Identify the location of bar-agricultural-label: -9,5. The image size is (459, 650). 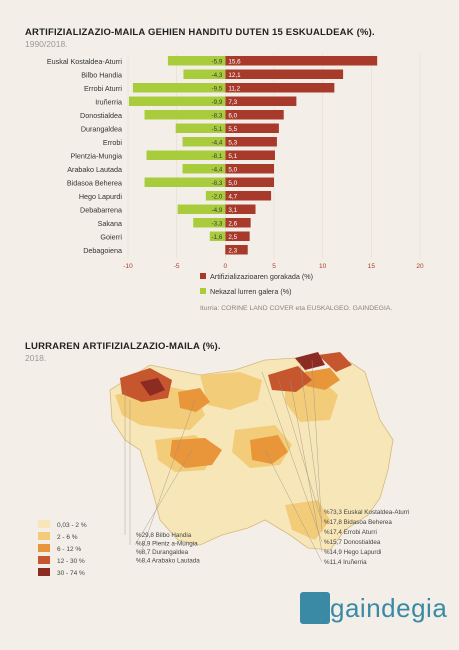
(216, 89).